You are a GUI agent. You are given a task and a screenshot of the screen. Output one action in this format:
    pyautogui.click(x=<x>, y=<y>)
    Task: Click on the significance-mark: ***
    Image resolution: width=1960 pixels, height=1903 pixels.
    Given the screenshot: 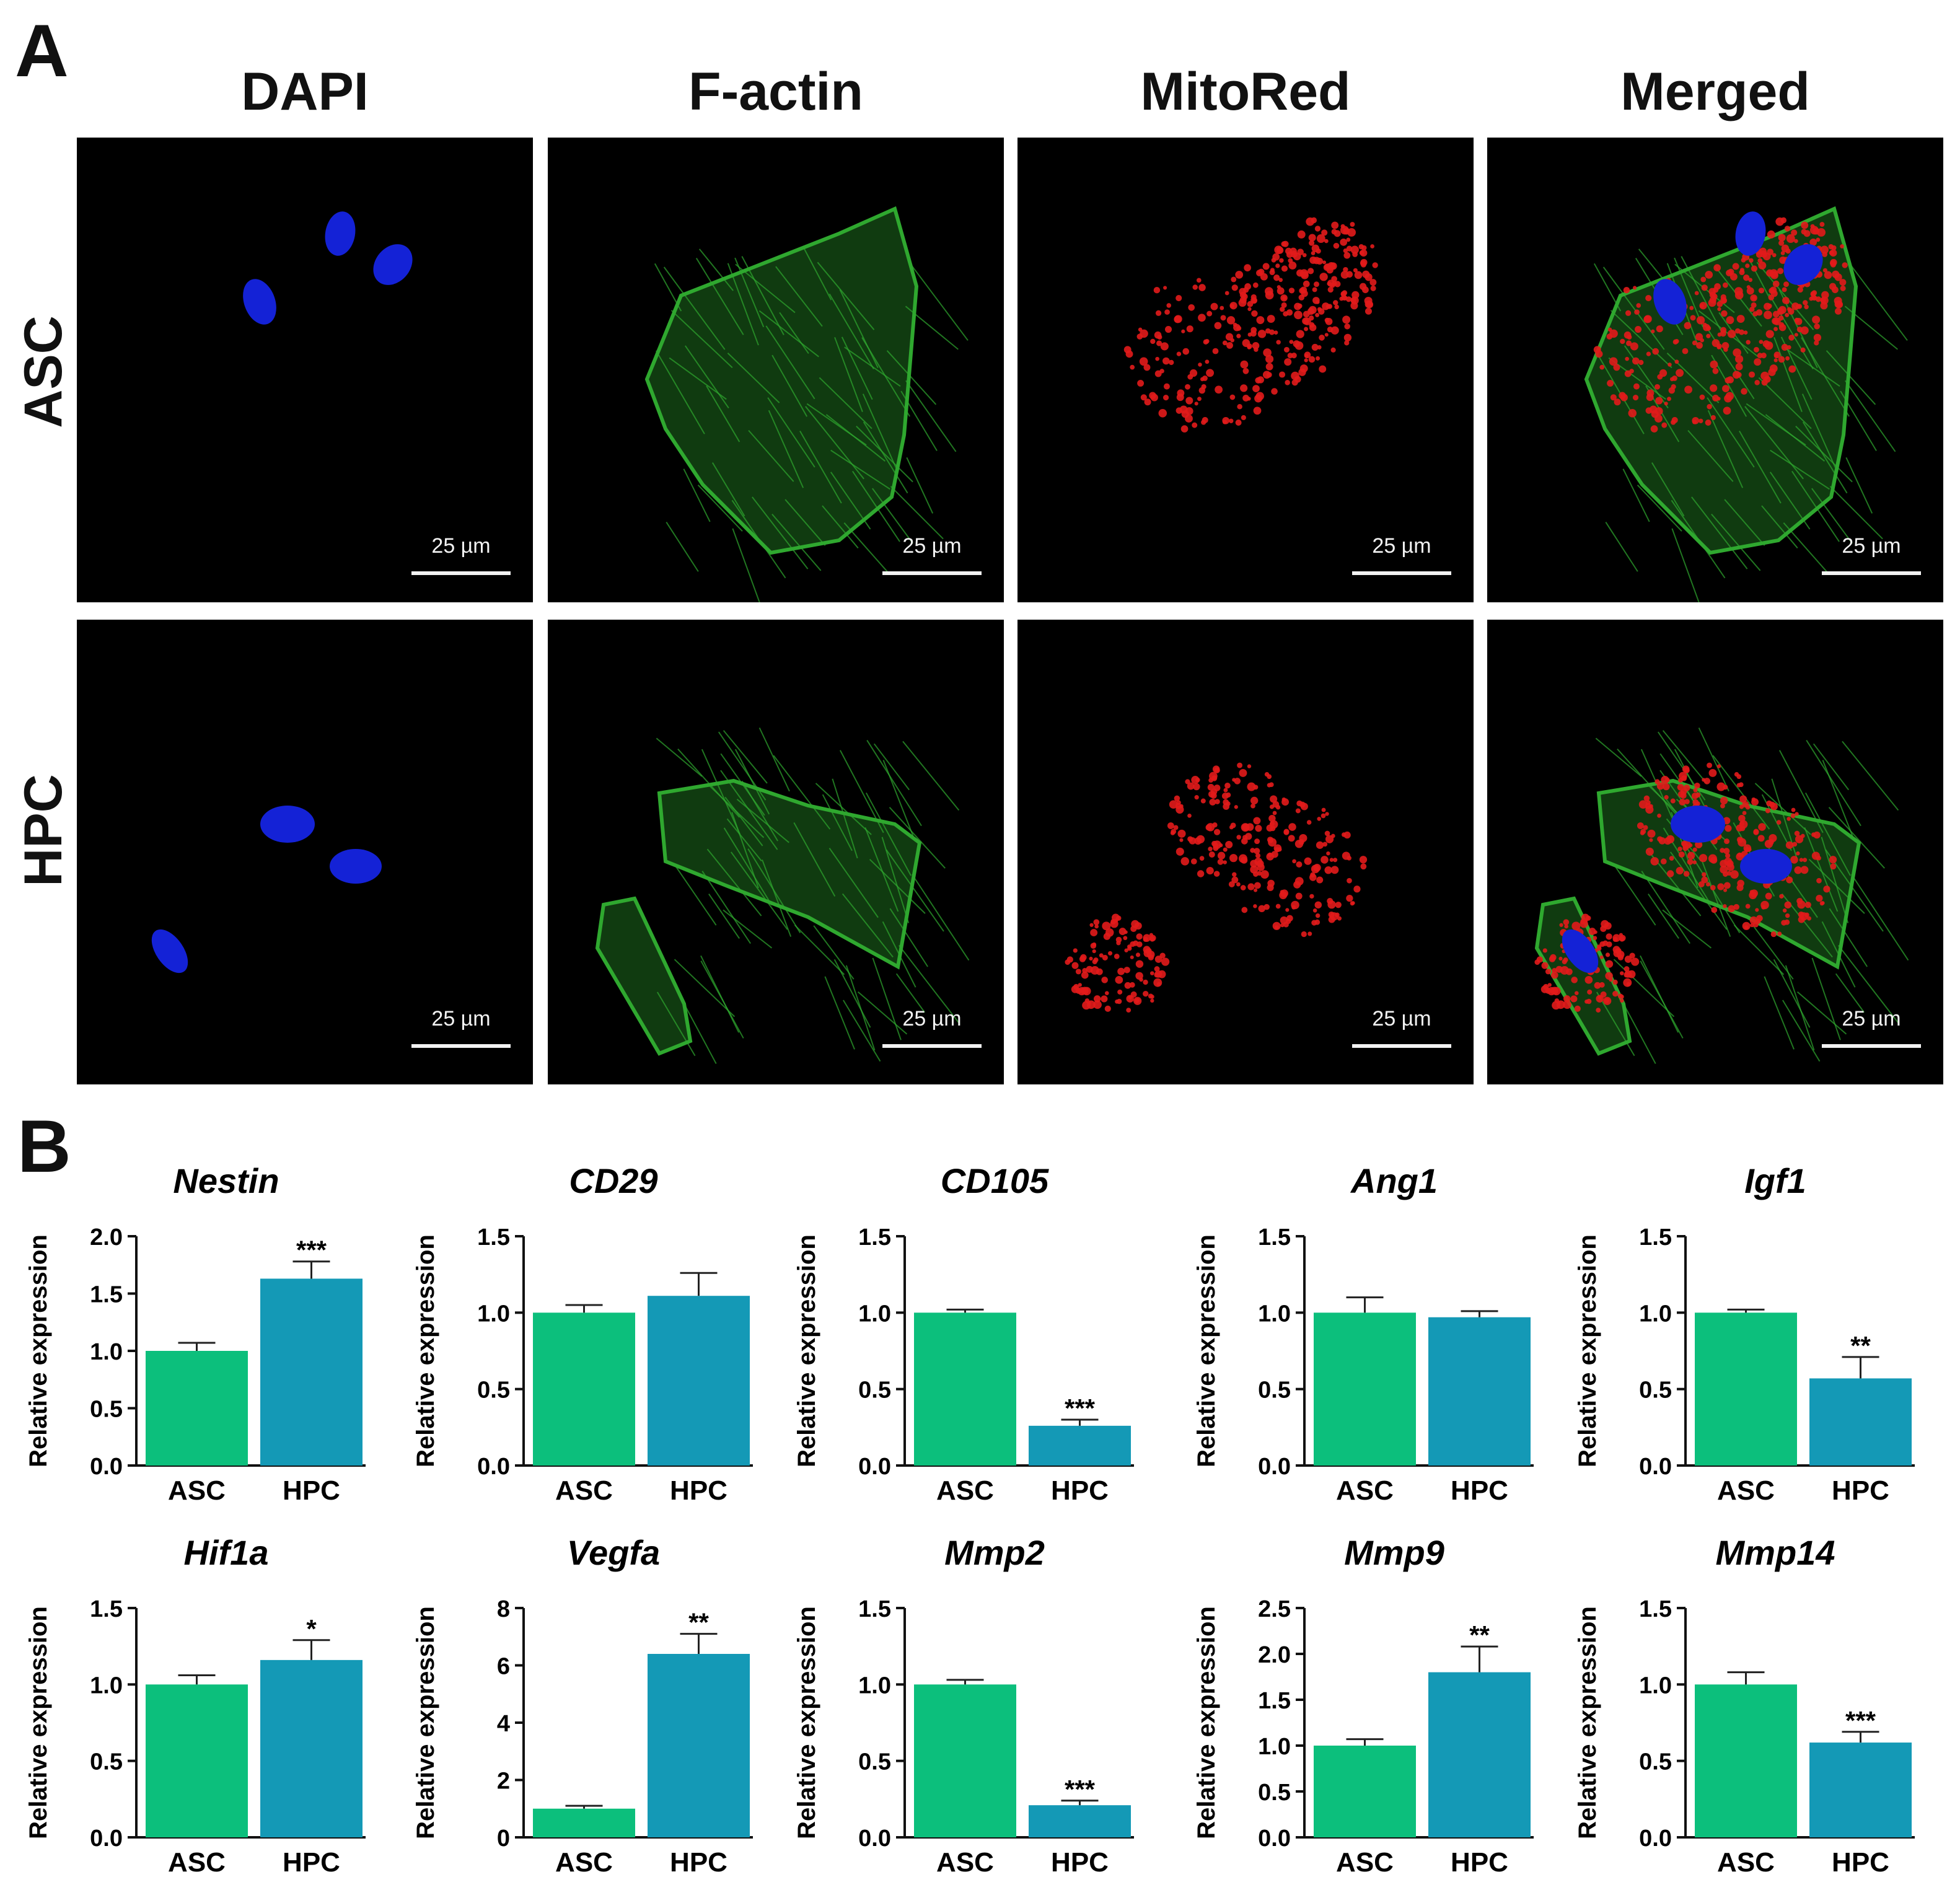 What is the action you would take?
    pyautogui.click(x=1080, y=1408)
    